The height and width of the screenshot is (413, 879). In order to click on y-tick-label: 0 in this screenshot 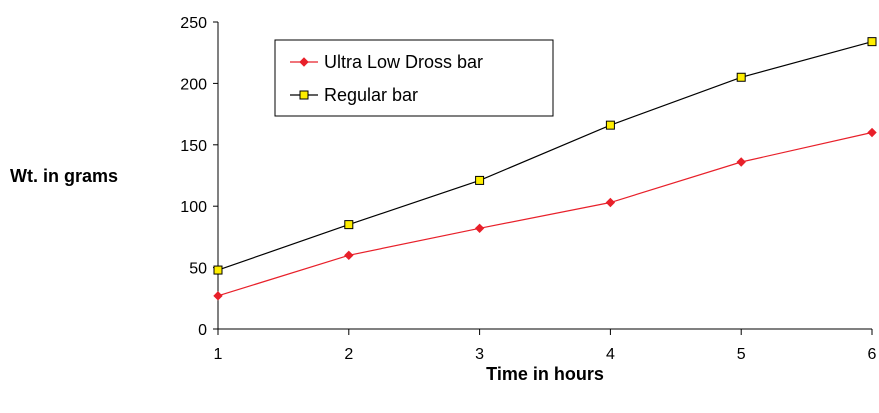, I will do `click(202, 330)`.